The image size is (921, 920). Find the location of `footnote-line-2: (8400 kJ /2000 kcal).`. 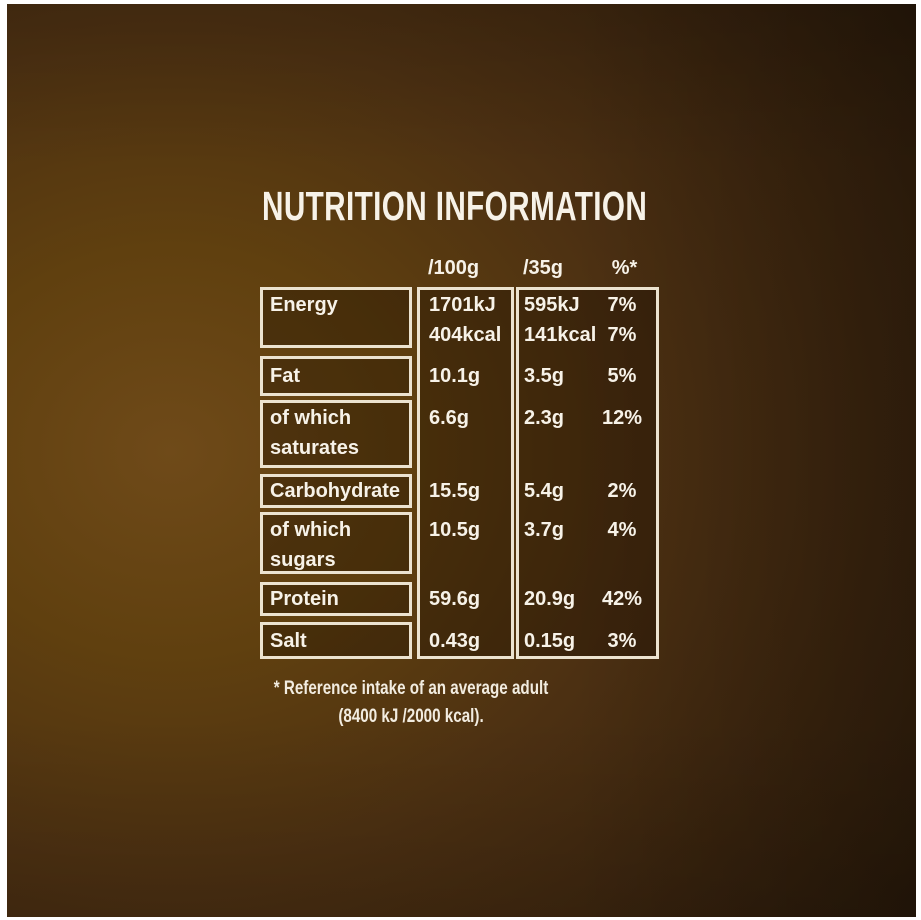

footnote-line-2: (8400 kJ /2000 kcal). is located at coordinates (411, 716).